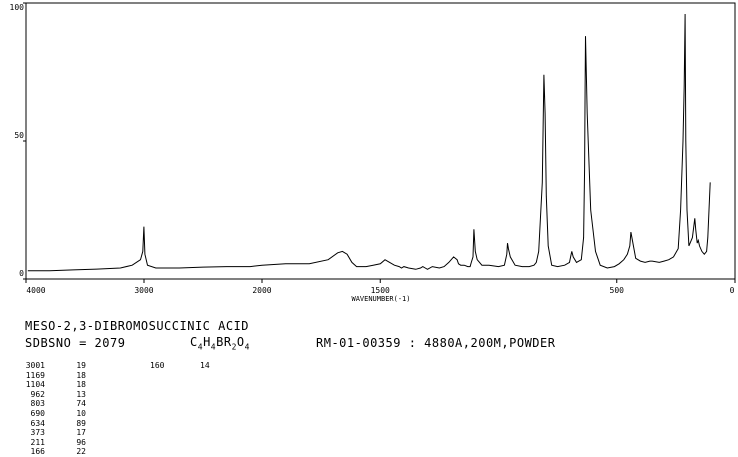  I want to click on peak-intensity: 89, so click(81, 423).